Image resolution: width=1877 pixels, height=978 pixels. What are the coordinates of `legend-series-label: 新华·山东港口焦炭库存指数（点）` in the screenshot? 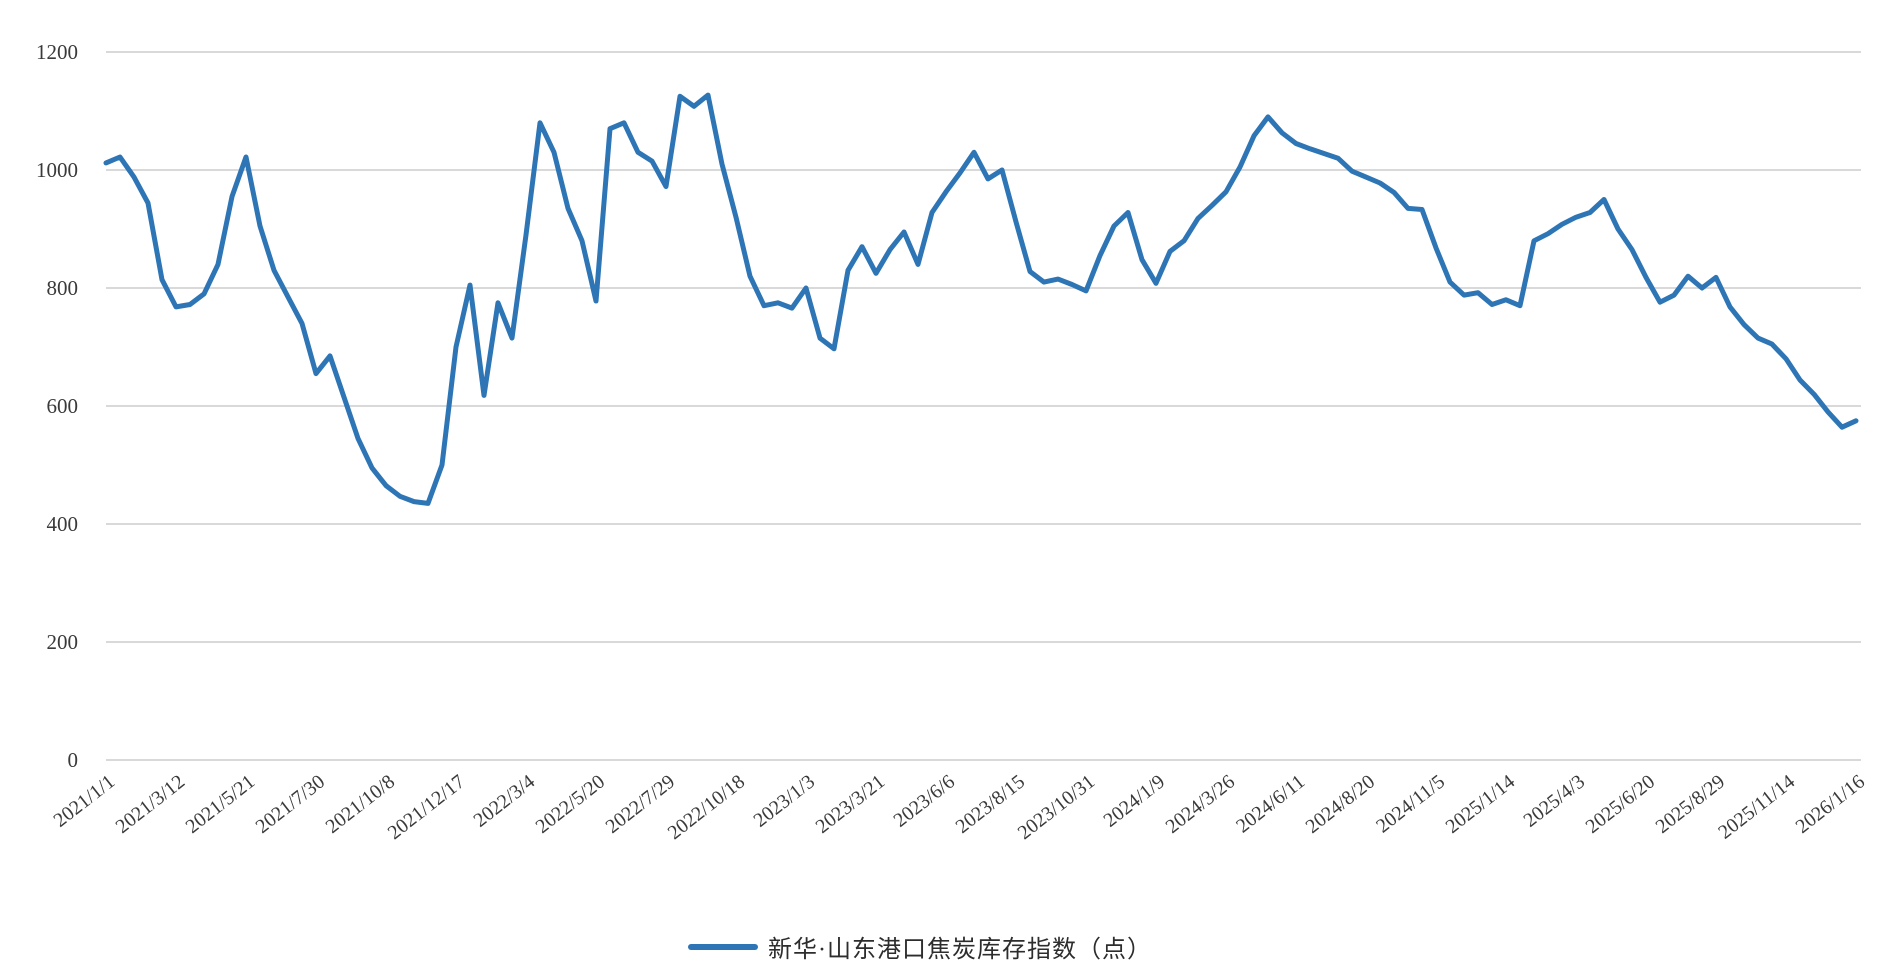 It's located at (960, 950).